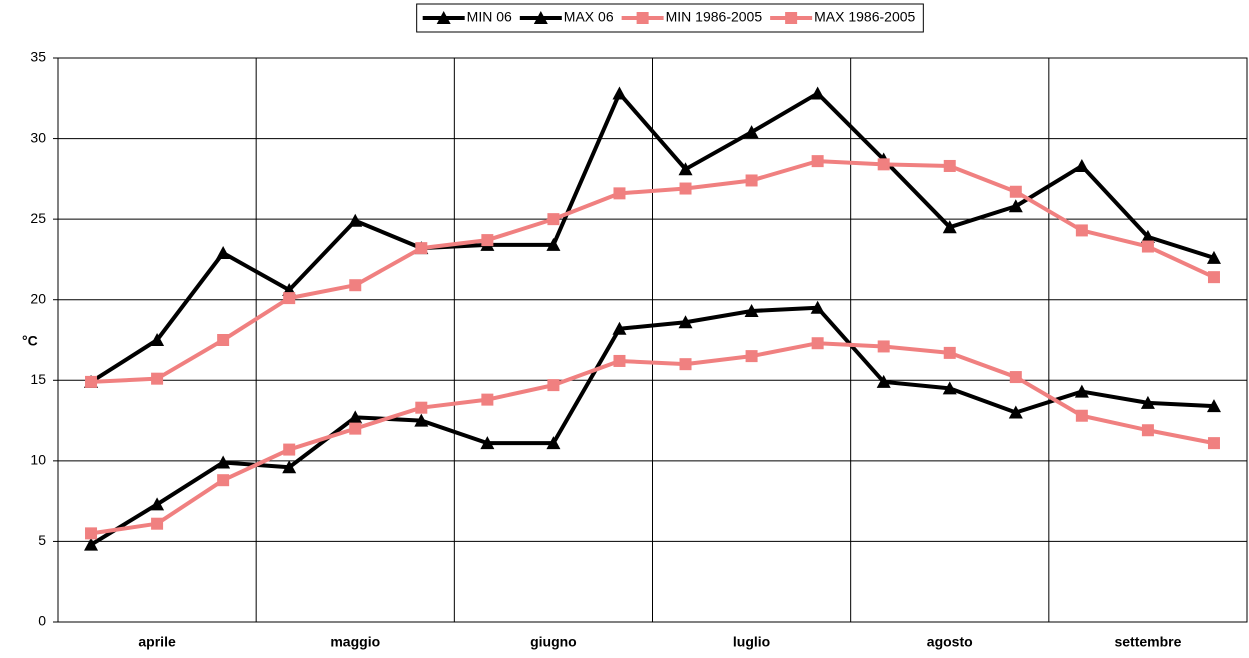 The height and width of the screenshot is (658, 1249). Describe the element at coordinates (38, 298) in the screenshot. I see `y-tick-label: 20` at that location.